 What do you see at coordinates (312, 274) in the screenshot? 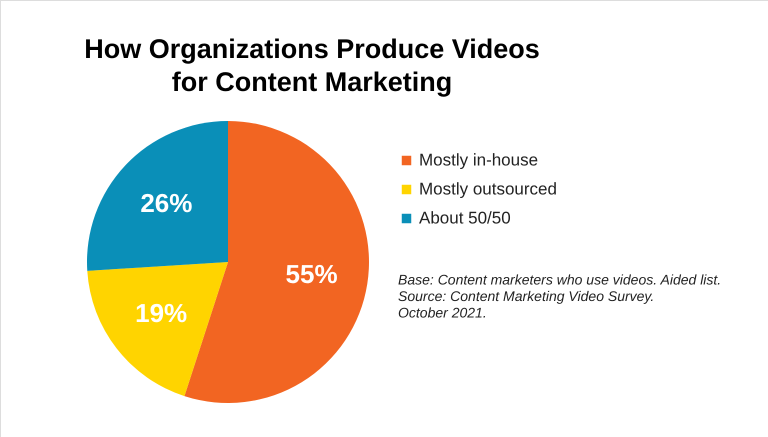
I see `data-label: 55%` at bounding box center [312, 274].